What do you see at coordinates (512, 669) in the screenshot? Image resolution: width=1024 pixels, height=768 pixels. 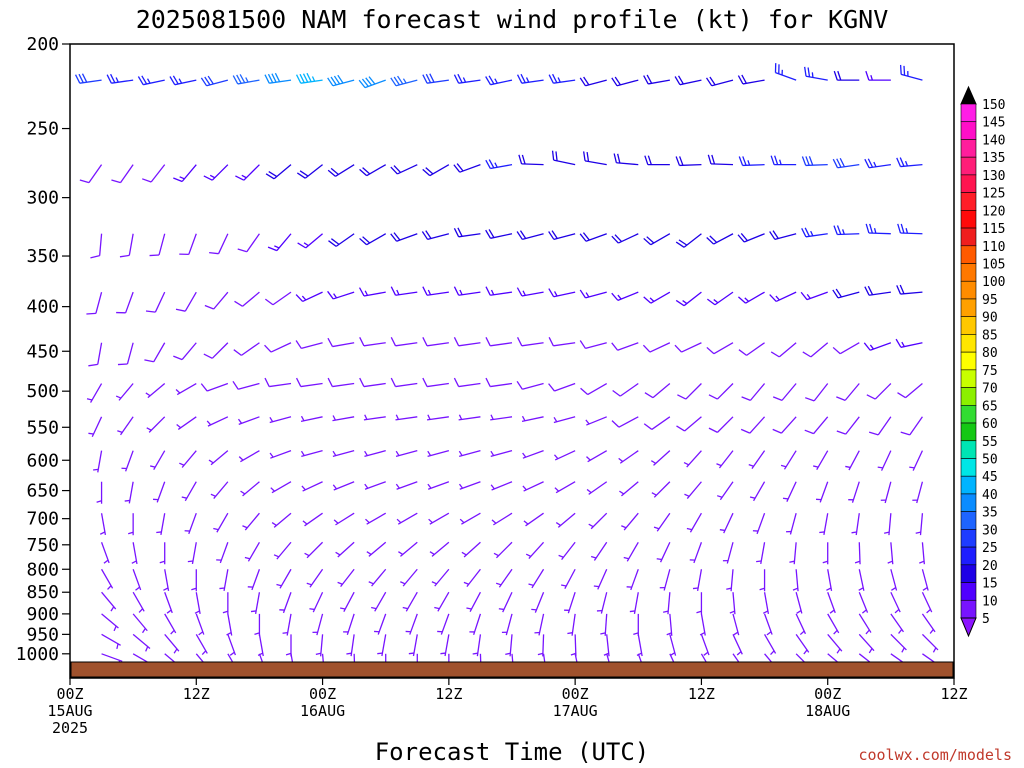 I see `ground-surface` at bounding box center [512, 669].